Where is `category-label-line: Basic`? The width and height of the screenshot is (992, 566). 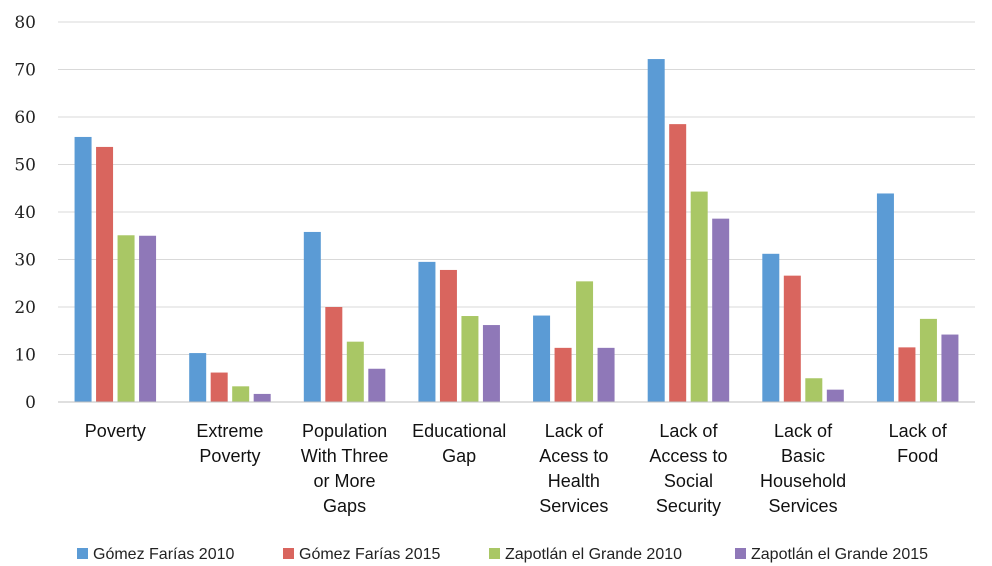
category-label-line: Basic is located at coordinates (803, 456).